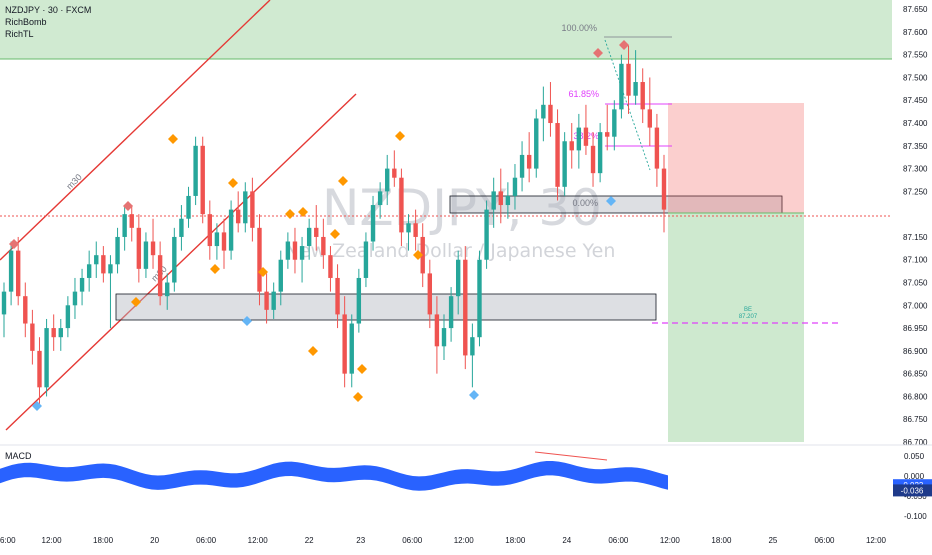 The image size is (932, 555). I want to click on fib-diagonal, so click(627, 105).